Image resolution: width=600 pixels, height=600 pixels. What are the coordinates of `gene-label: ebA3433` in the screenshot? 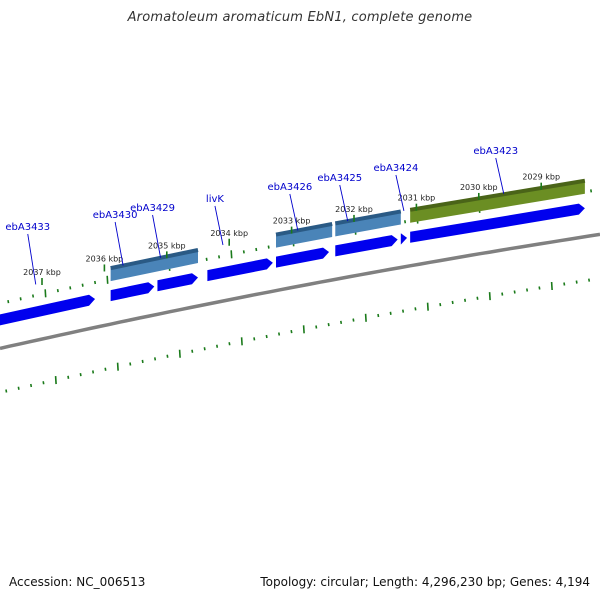 It's located at (27, 227).